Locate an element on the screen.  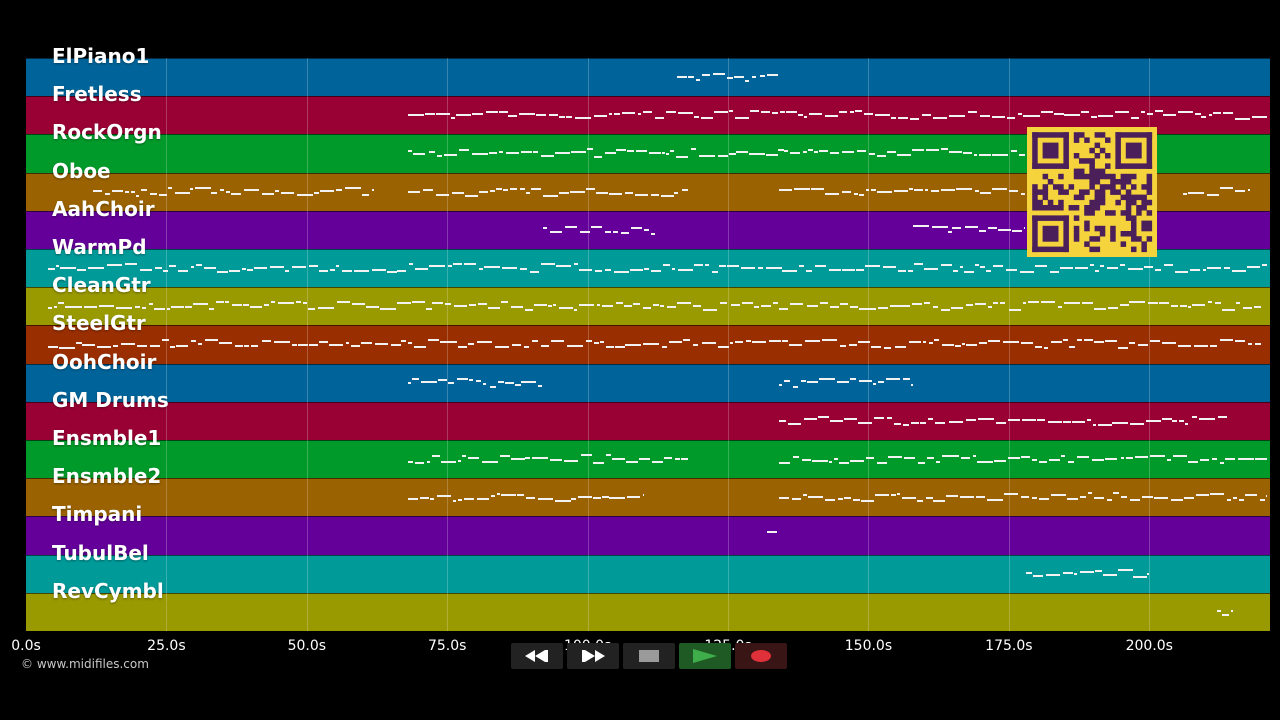
stop-button is located at coordinates (649, 656).